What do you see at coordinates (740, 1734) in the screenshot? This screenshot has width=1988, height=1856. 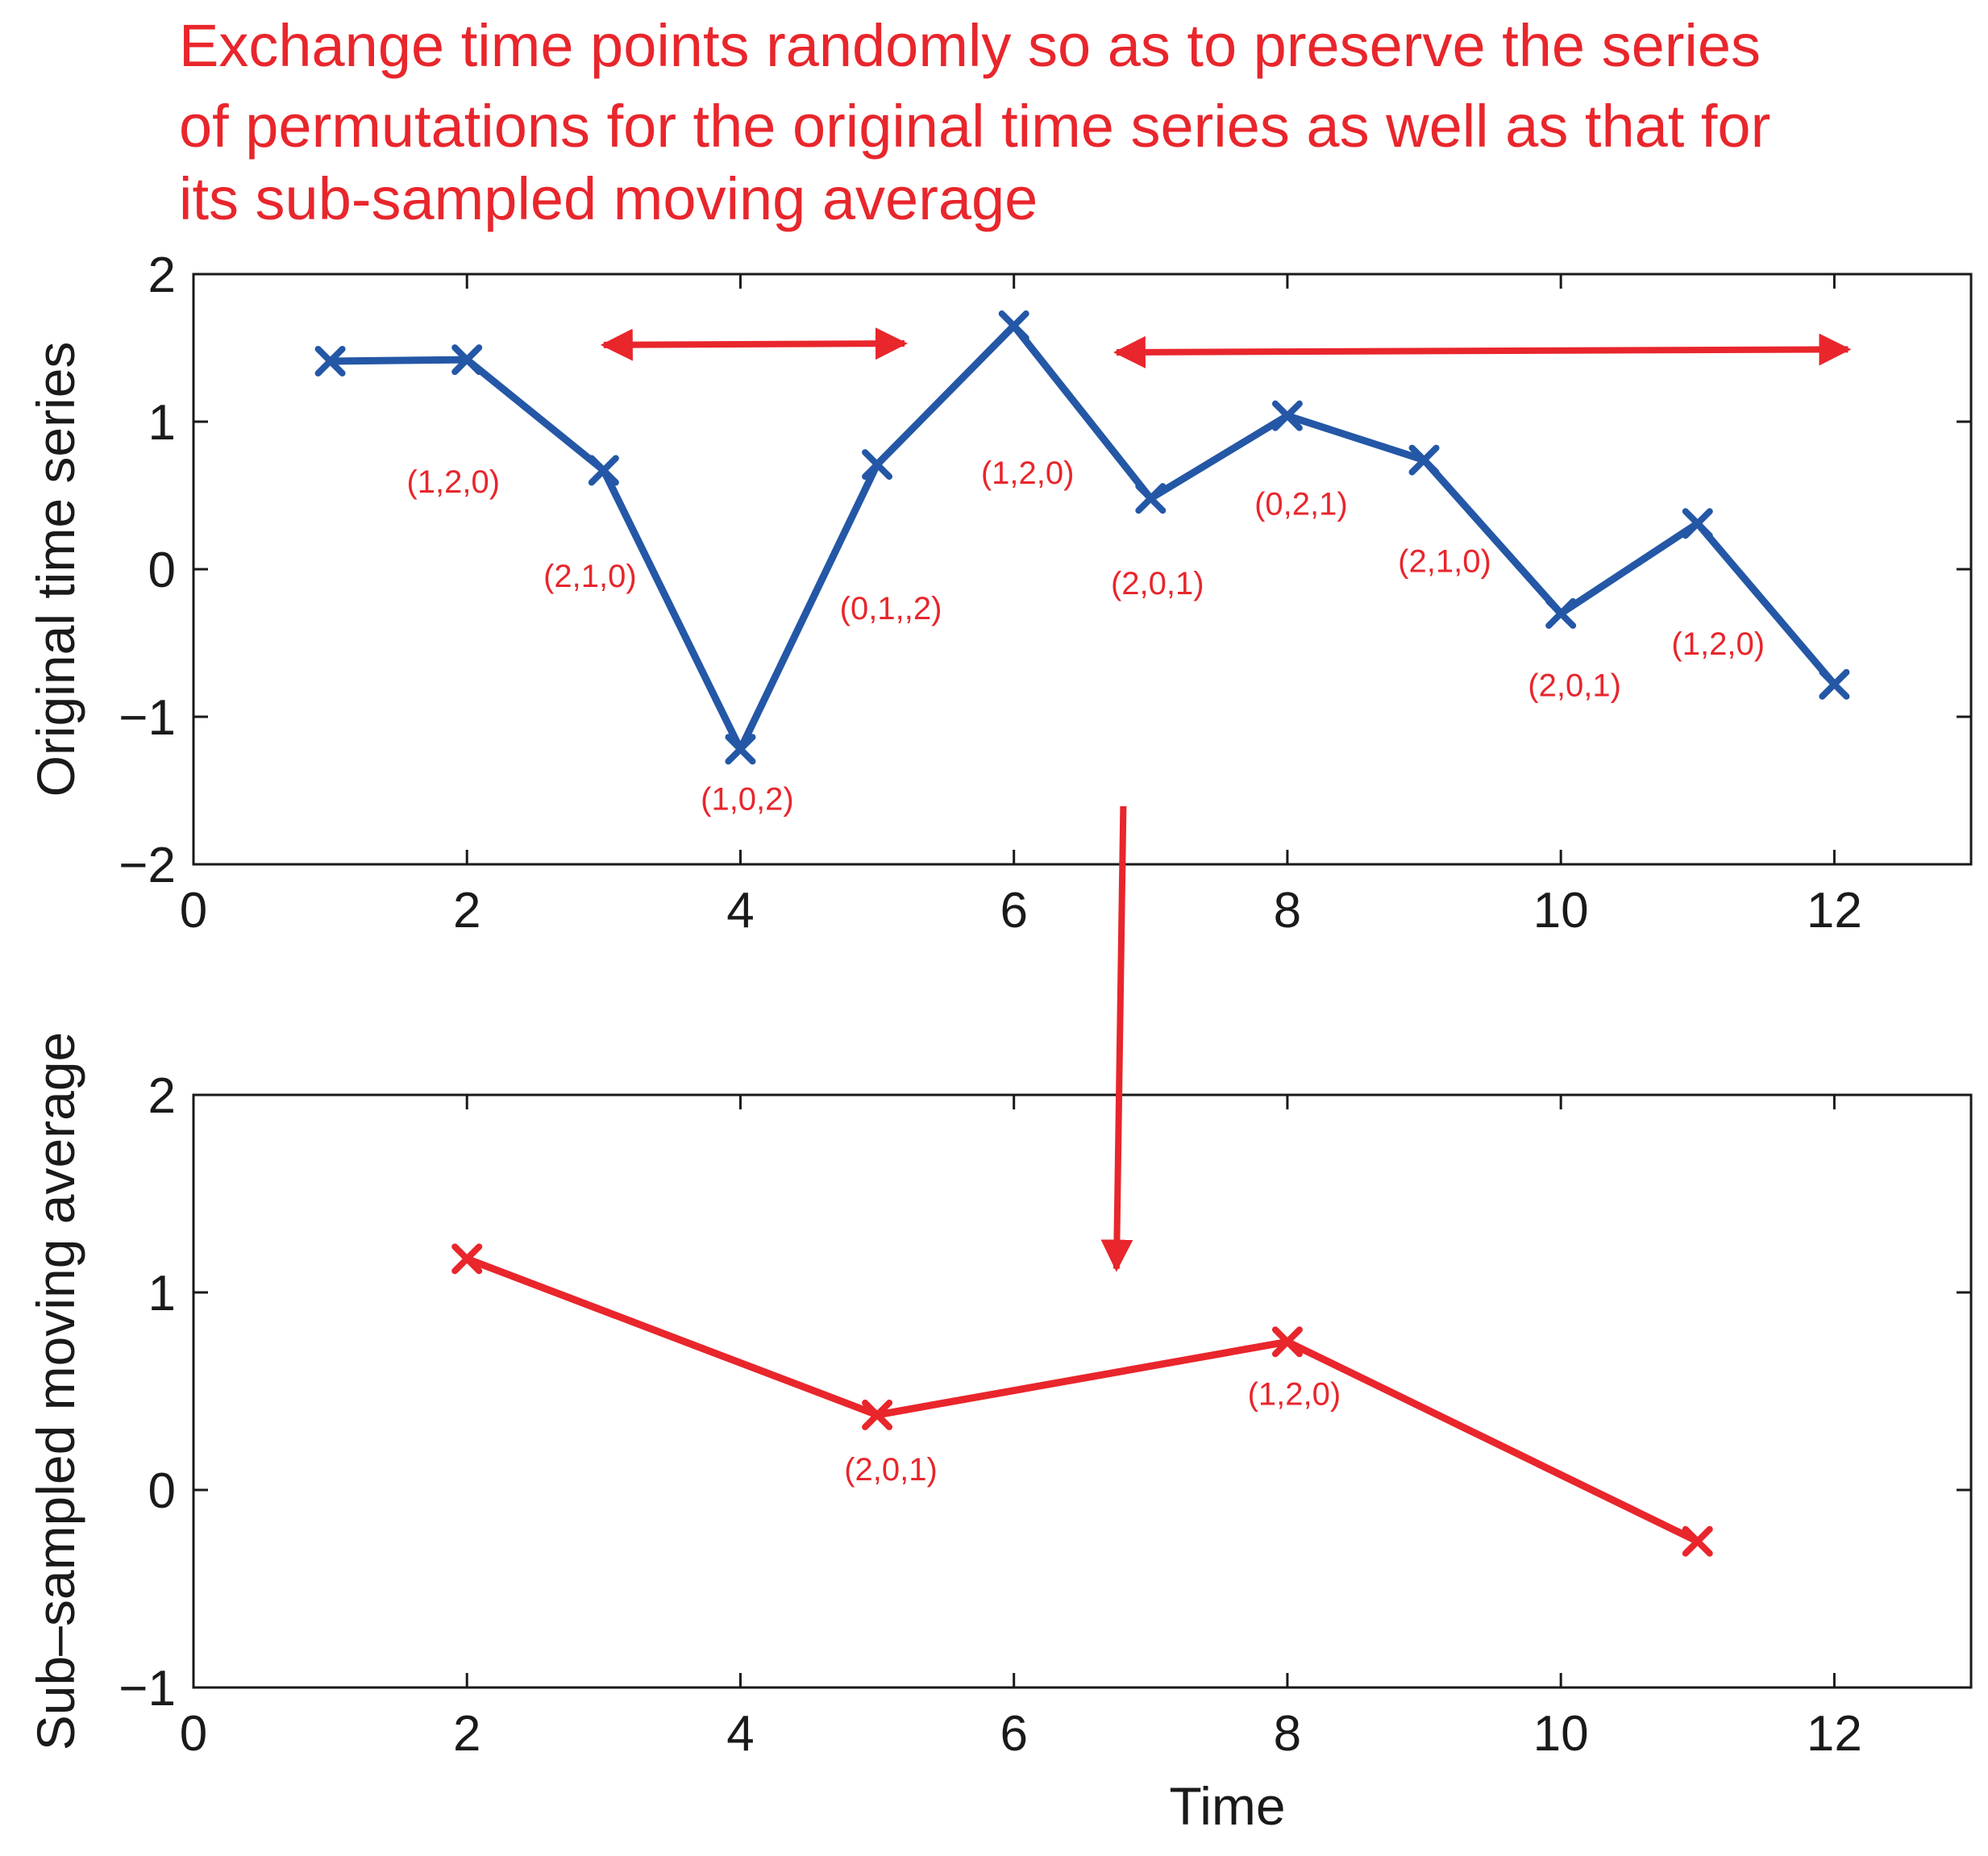 I see `bottom-x-tick-label: 4` at bounding box center [740, 1734].